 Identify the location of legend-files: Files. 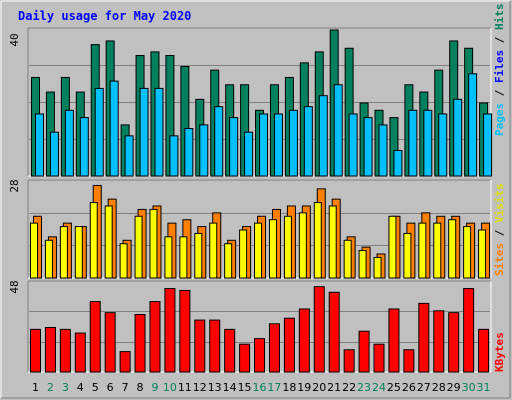
(499, 66).